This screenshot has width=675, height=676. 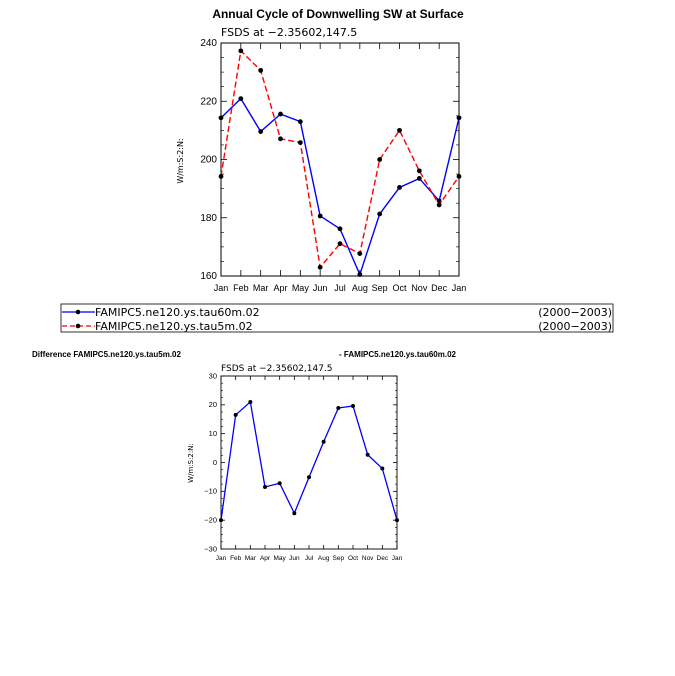 What do you see at coordinates (439, 288) in the screenshot?
I see `top-chart-x-tick-label: Dec` at bounding box center [439, 288].